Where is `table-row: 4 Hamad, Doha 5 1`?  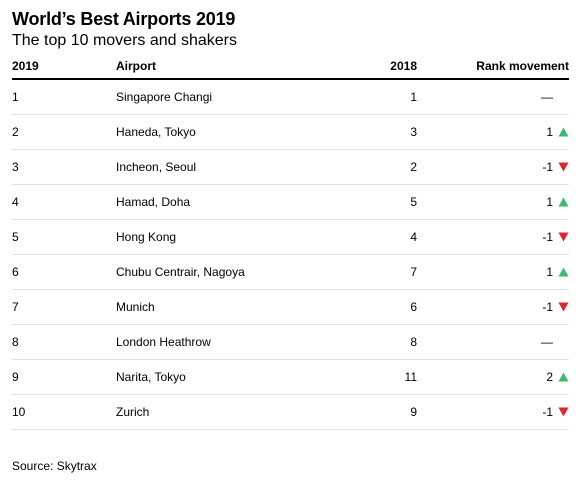
table-row: 4 Hamad, Doha 5 1 is located at coordinates (290, 202).